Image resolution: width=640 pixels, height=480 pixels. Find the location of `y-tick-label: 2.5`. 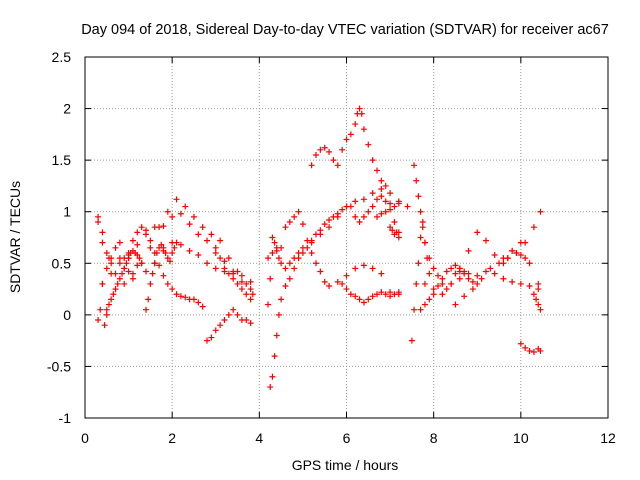

y-tick-label: 2.5 is located at coordinates (62, 57).